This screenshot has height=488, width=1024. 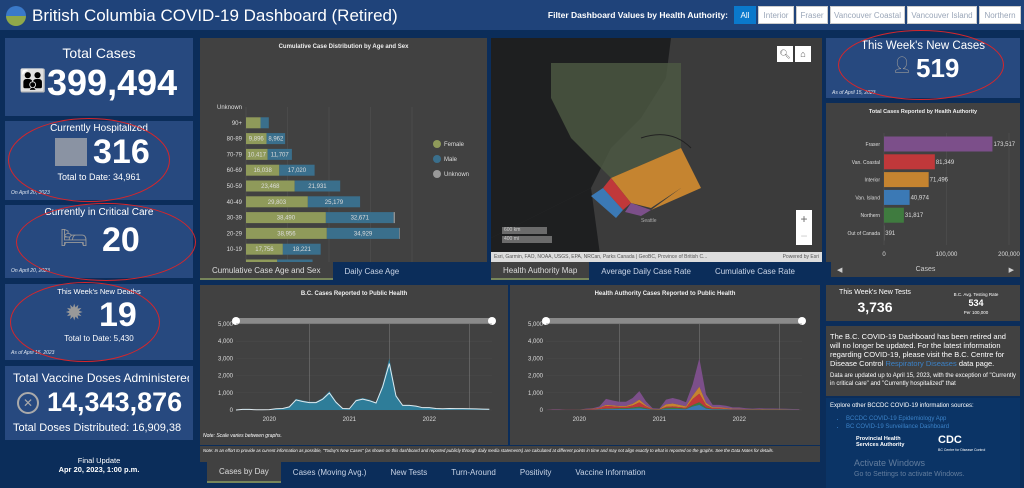 I want to click on x-tick-label: 2022, so click(x=430, y=420).